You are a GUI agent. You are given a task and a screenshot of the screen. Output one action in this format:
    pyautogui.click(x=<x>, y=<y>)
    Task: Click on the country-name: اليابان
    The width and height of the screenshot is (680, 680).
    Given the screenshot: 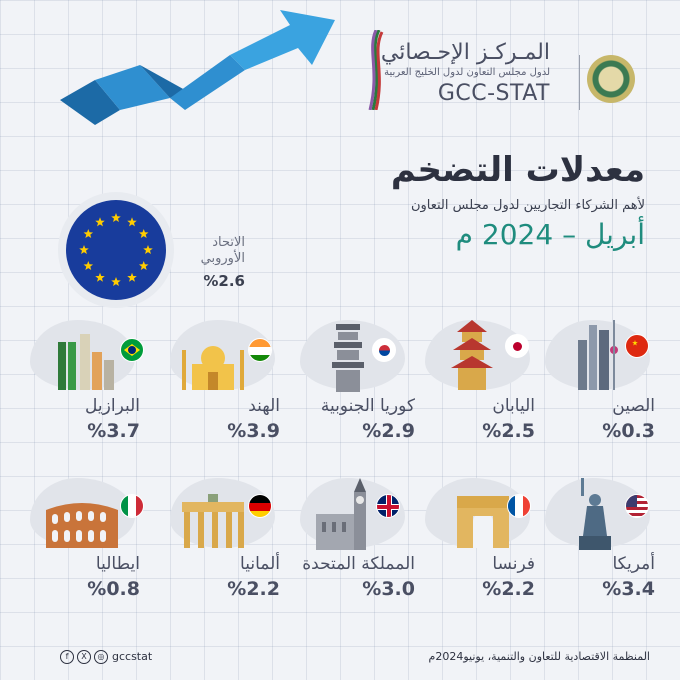 What is the action you would take?
    pyautogui.click(x=513, y=406)
    